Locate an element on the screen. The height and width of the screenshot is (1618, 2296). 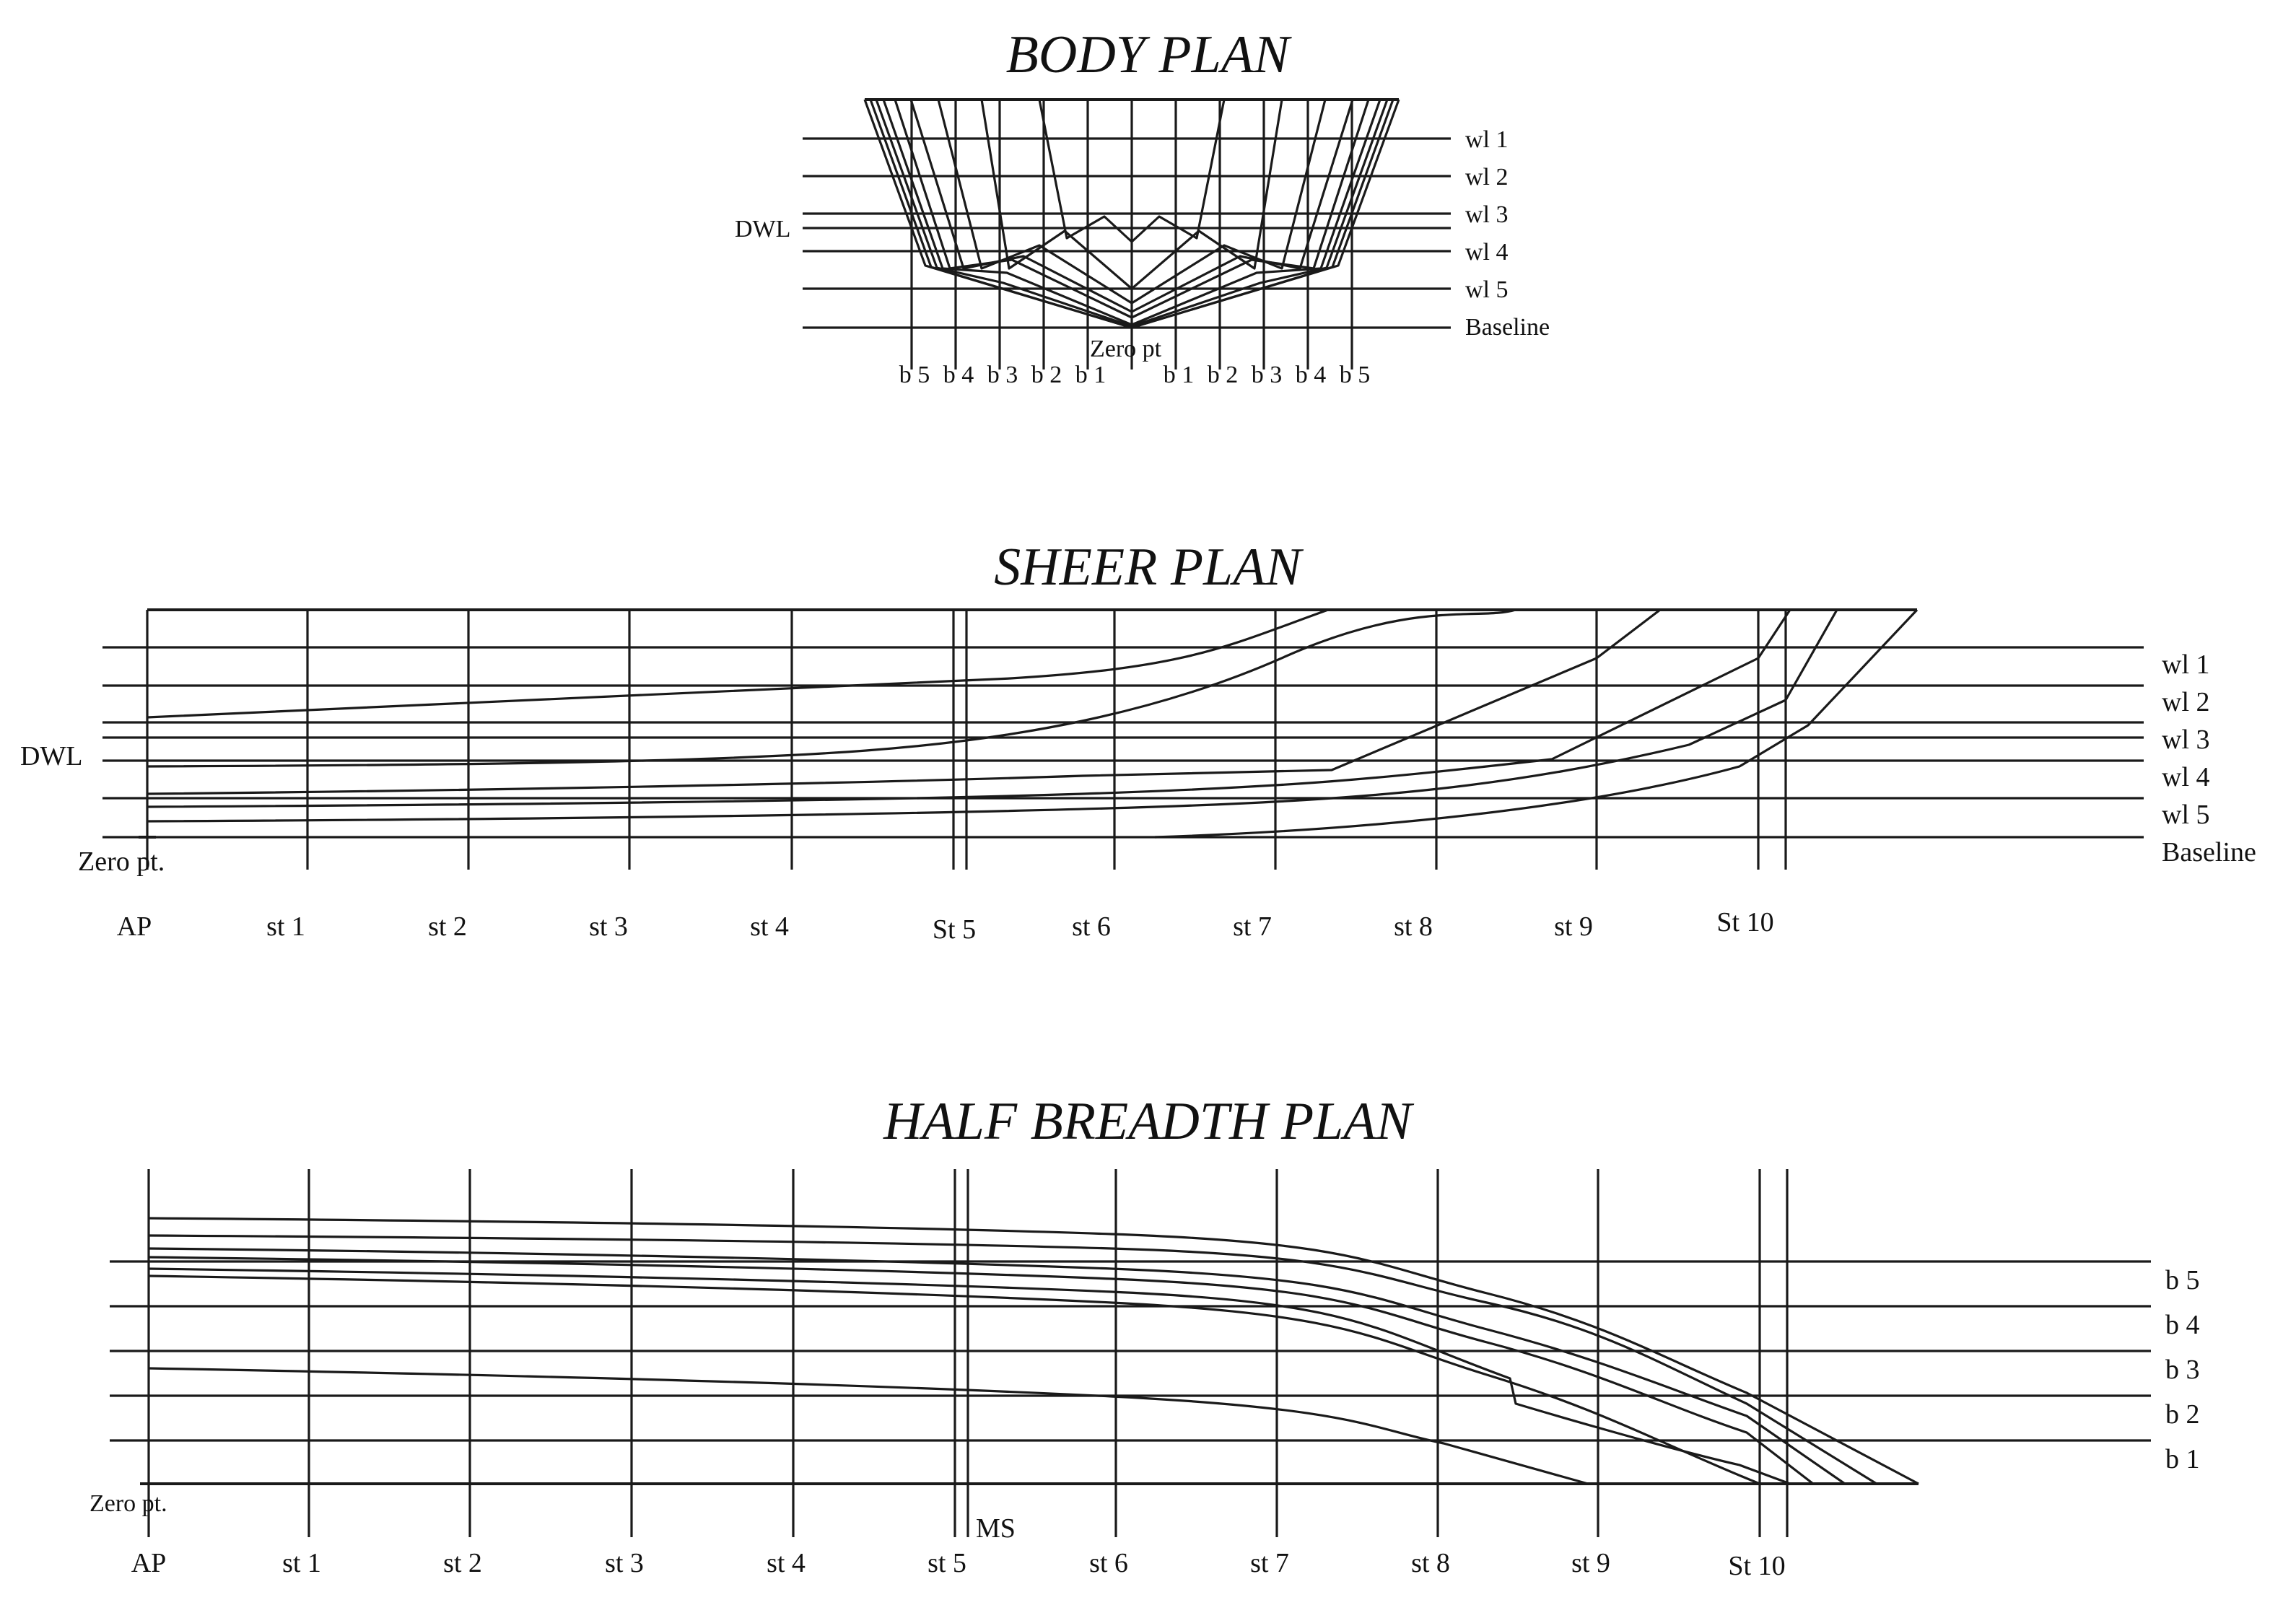
half-breadth-station-label: AP is located at coordinates (149, 1563).